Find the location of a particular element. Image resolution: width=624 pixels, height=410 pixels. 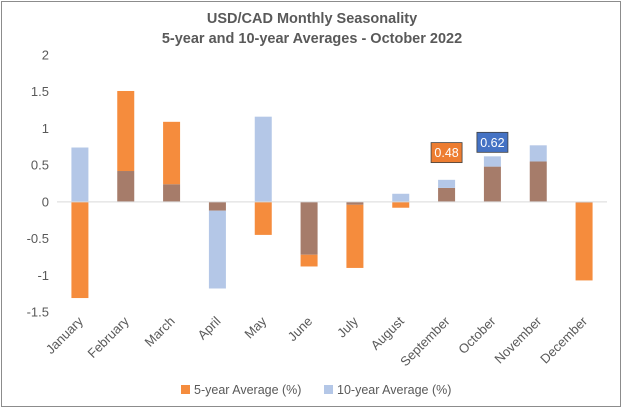

legend-label-5-year: 5-year Average (%) is located at coordinates (247, 390).